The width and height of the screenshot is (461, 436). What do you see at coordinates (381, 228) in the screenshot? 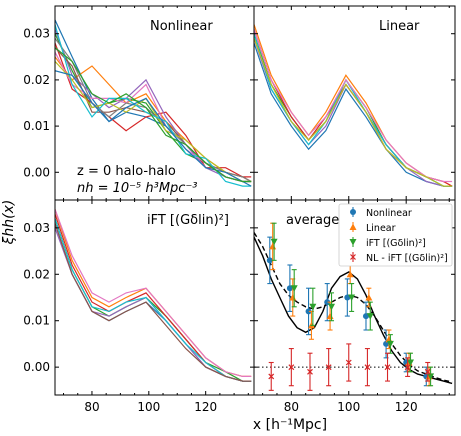
I see `legend-label: Linear` at bounding box center [381, 228].